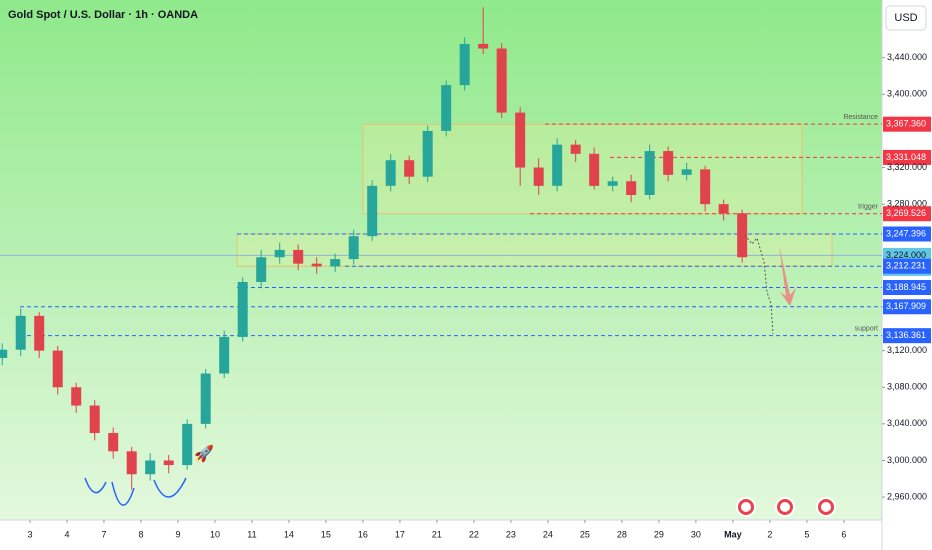 This screenshot has width=932, height=550. Describe the element at coordinates (696, 534) in the screenshot. I see `x-tick-label: 30` at that location.